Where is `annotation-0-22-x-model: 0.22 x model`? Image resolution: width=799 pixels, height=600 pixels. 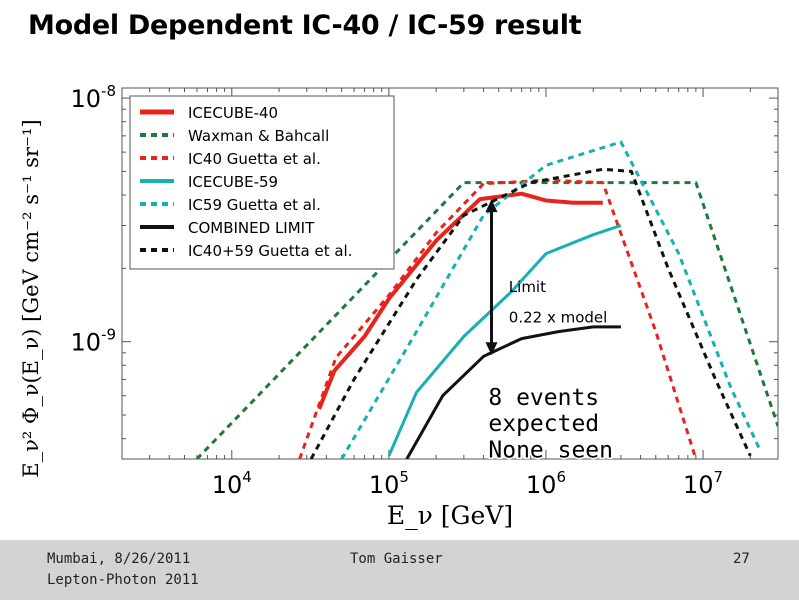 annotation-0-22-x-model: 0.22 x model is located at coordinates (558, 317).